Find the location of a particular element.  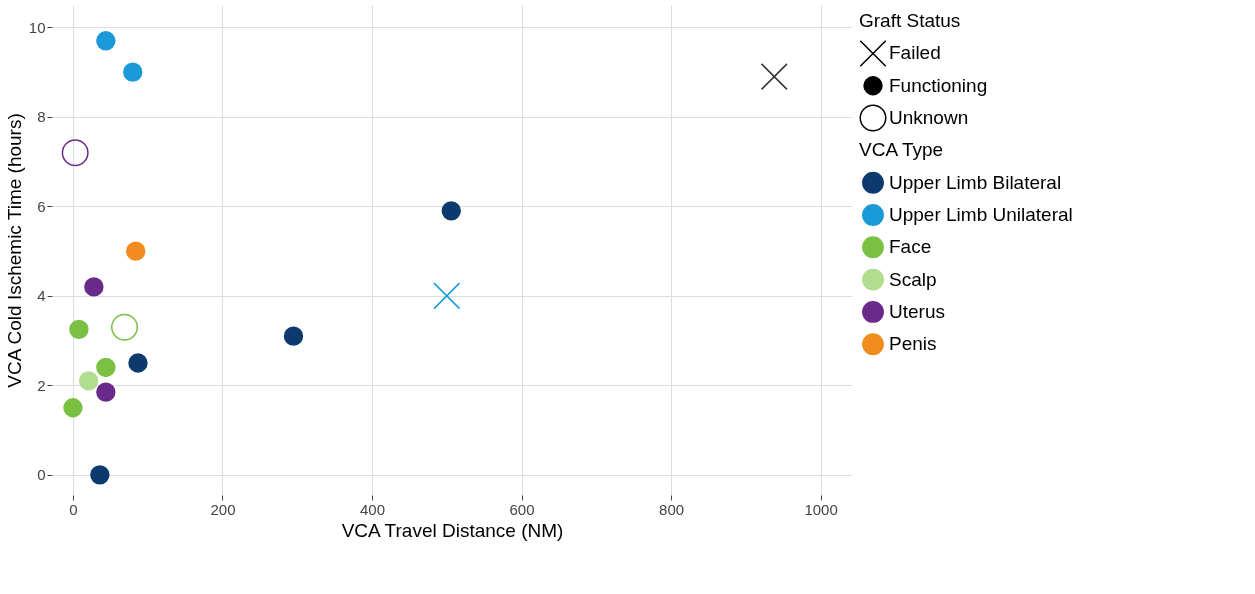

legend-label: Upper Limb Unilateral is located at coordinates (981, 214).